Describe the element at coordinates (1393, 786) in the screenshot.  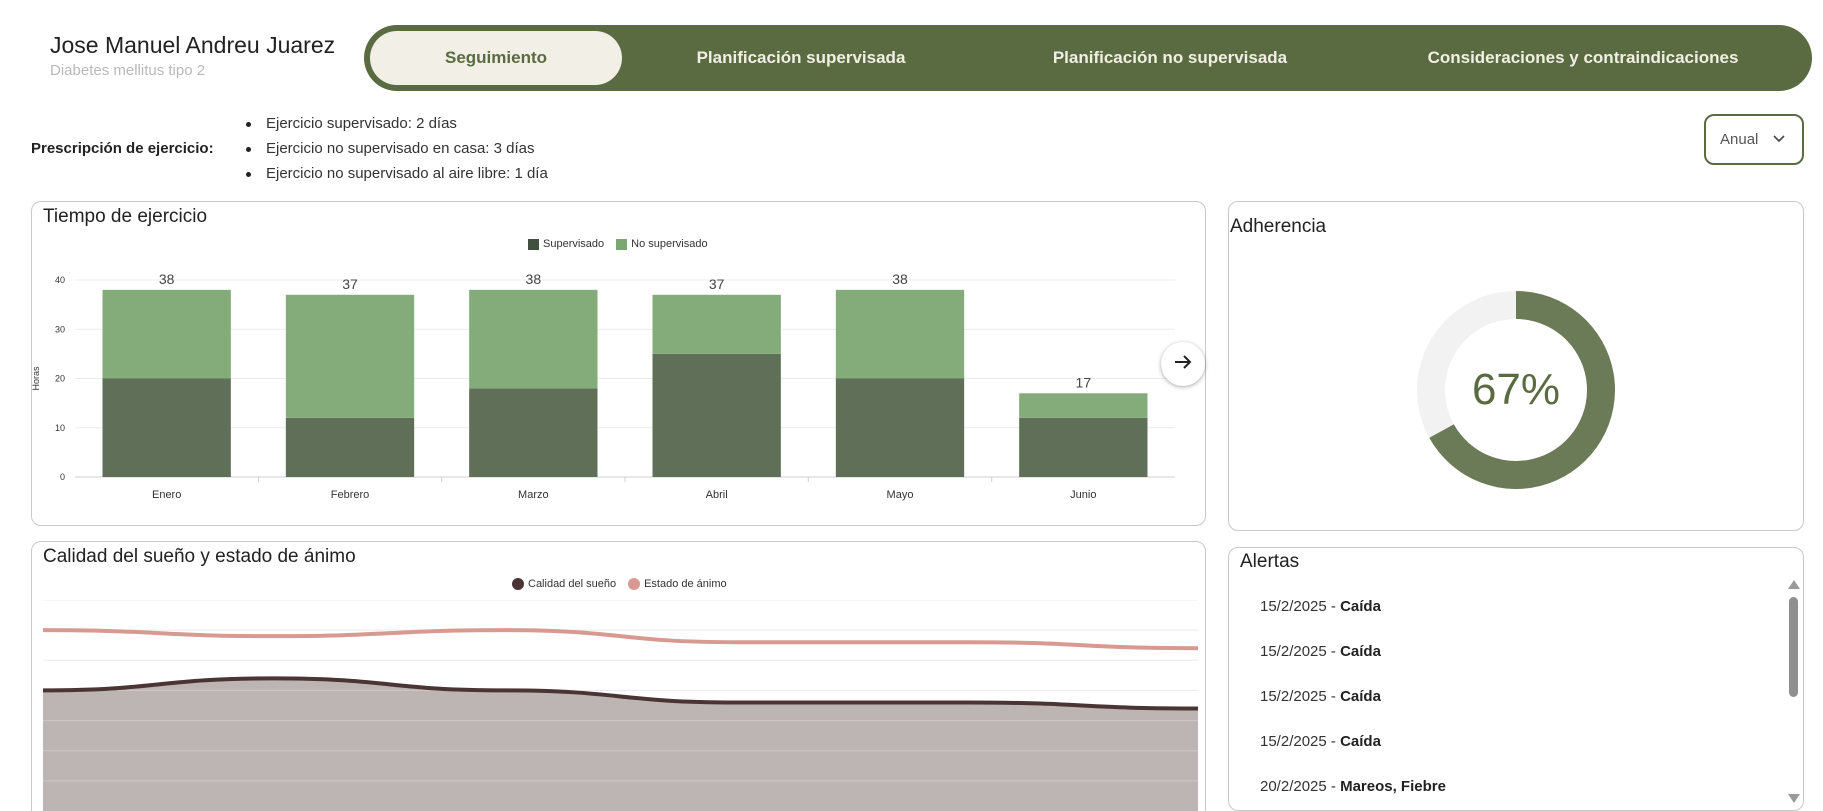
I see `alert-text: Mareos, Fiebre` at that location.